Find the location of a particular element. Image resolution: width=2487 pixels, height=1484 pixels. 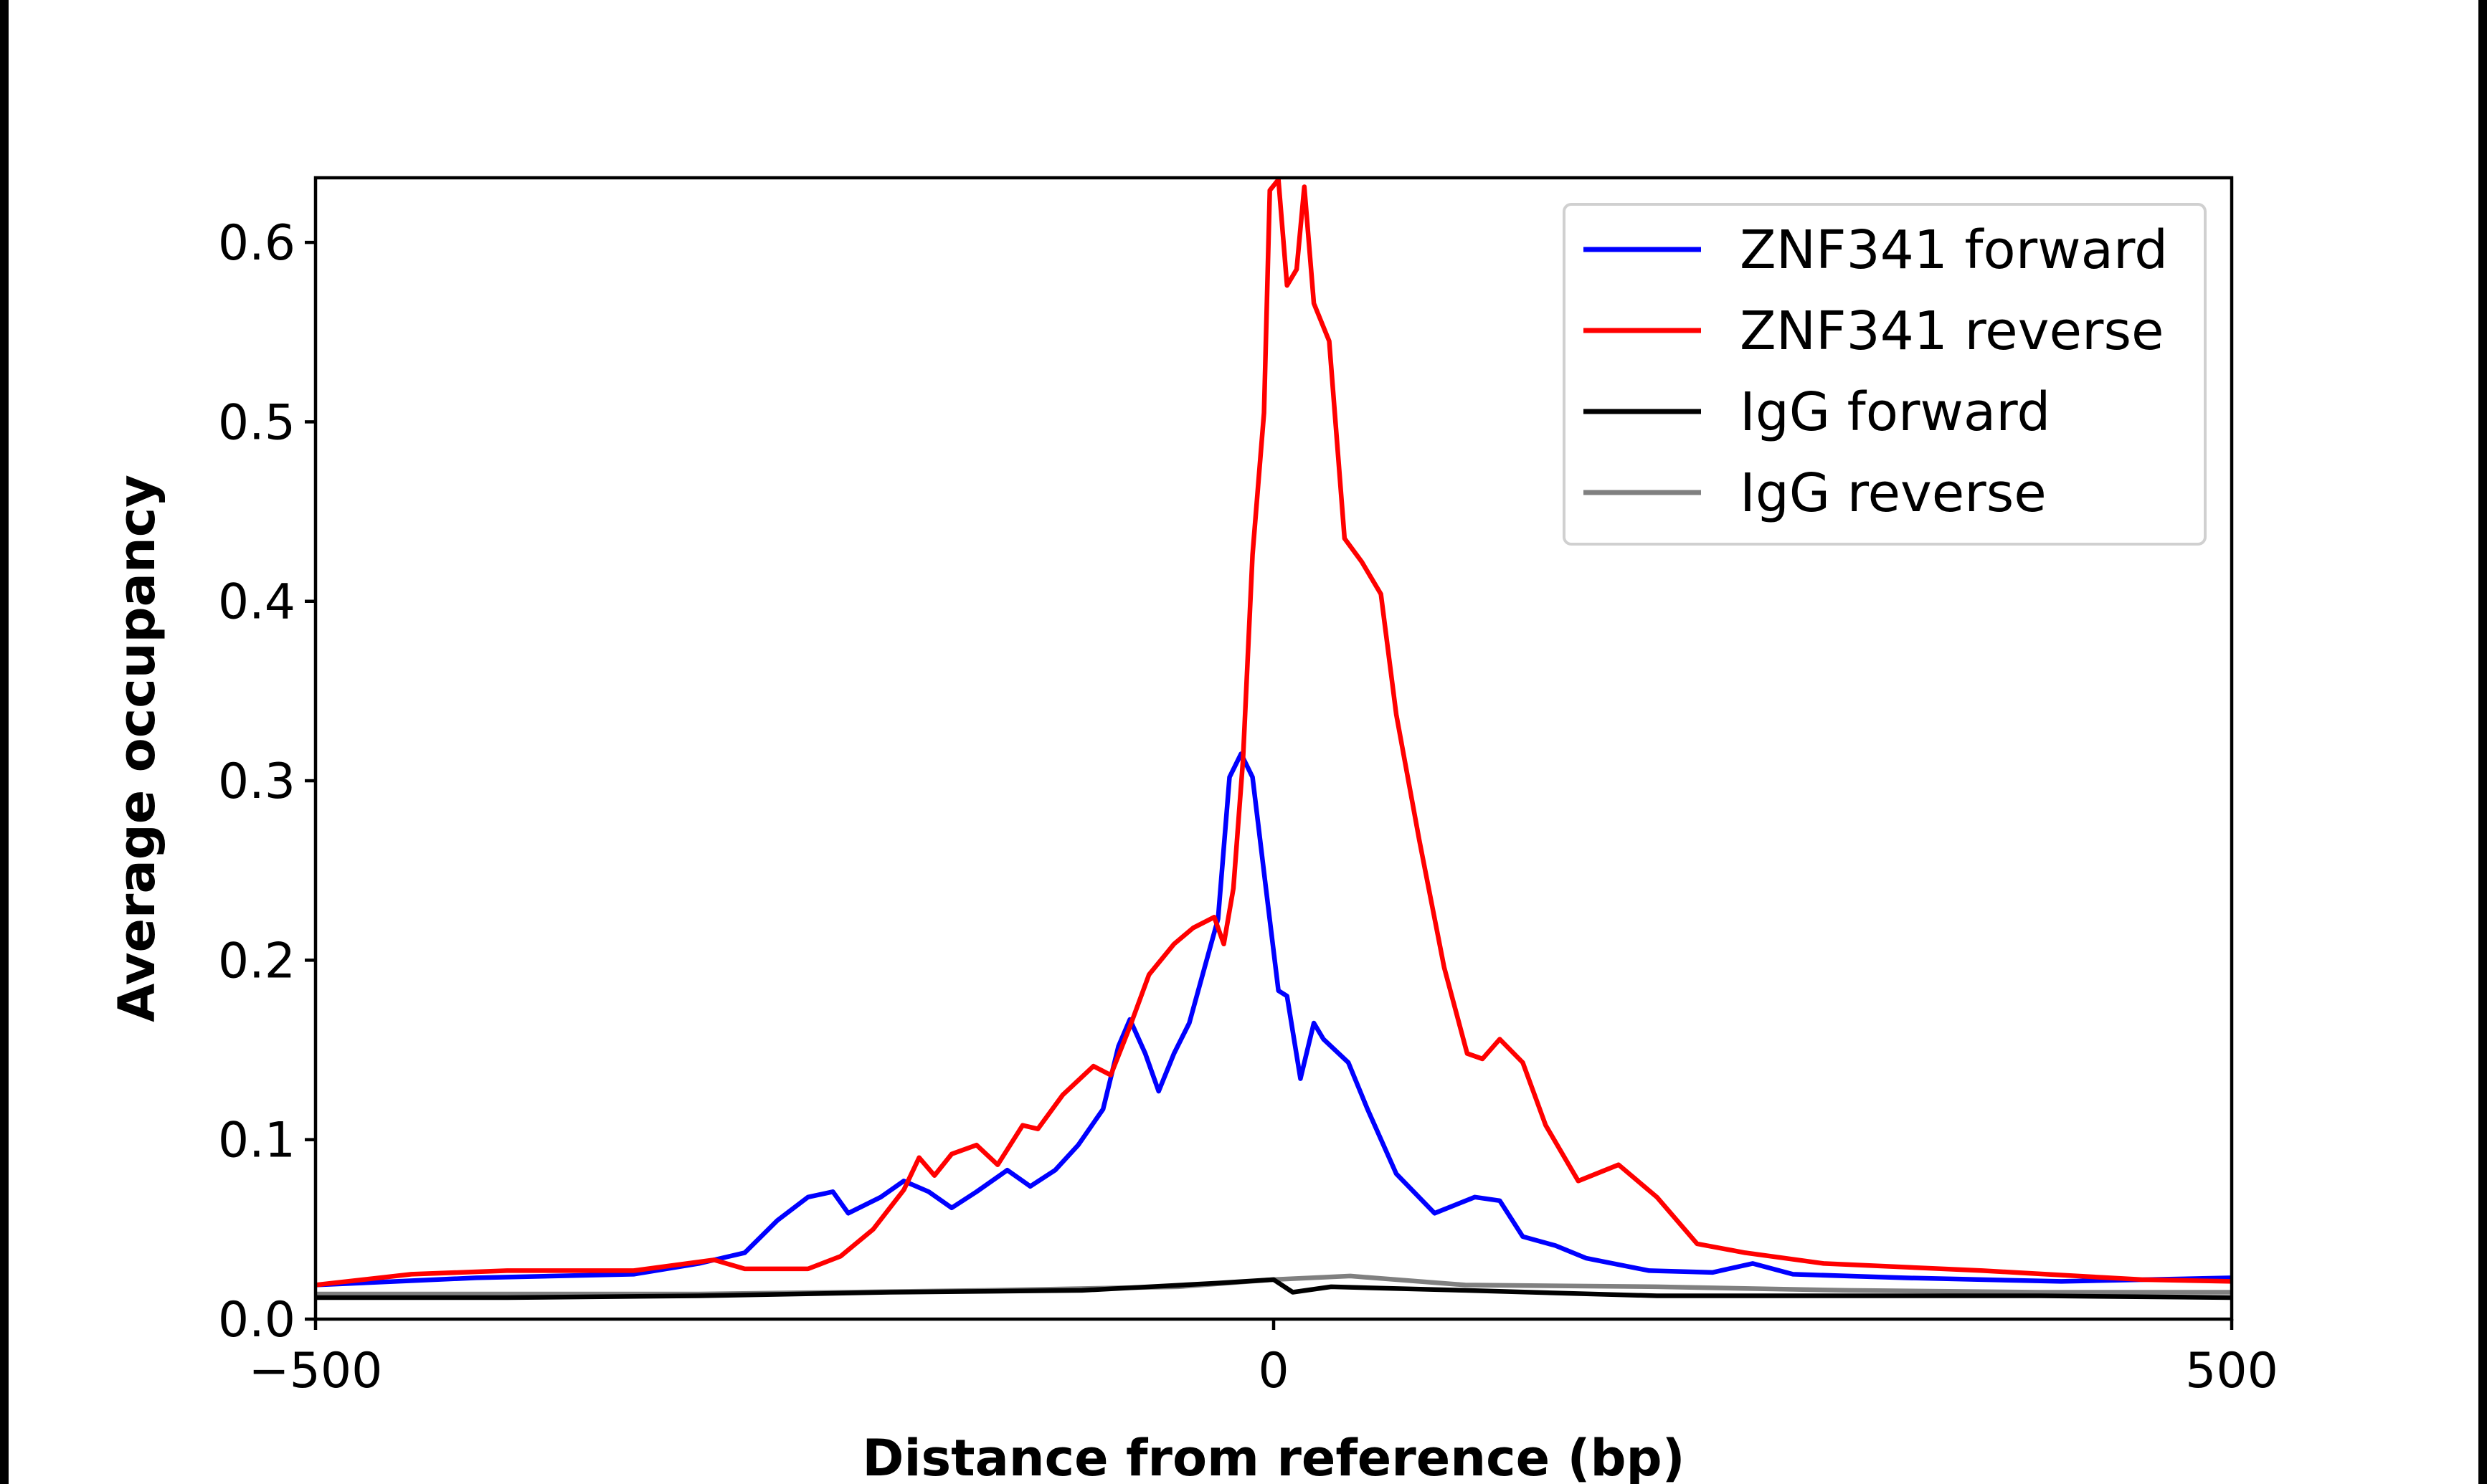

y-tick-label: 0.1 is located at coordinates (257, 1141).